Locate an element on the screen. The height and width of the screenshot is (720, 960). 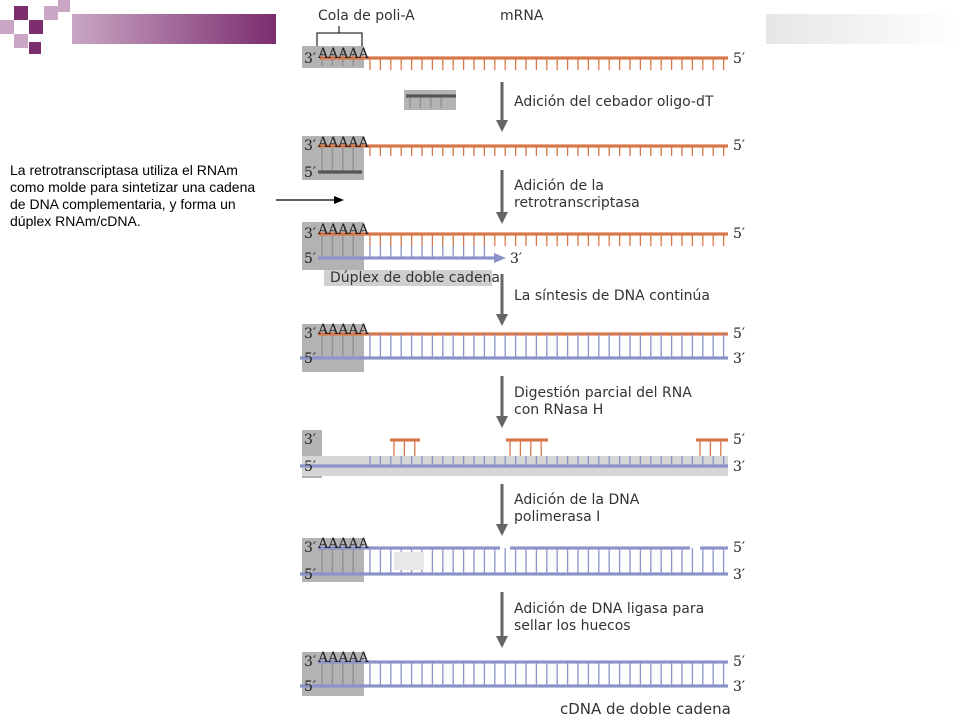
oligo-dt-primer-box is located at coordinates (430, 100).